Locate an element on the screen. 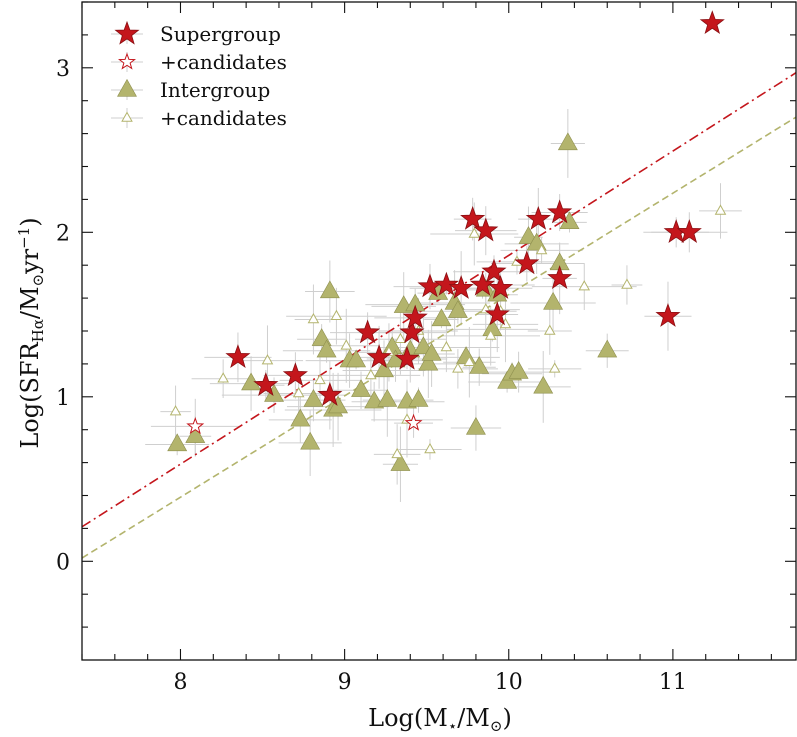 The width and height of the screenshot is (797, 737). y-tick-label: 3 is located at coordinates (63, 69).